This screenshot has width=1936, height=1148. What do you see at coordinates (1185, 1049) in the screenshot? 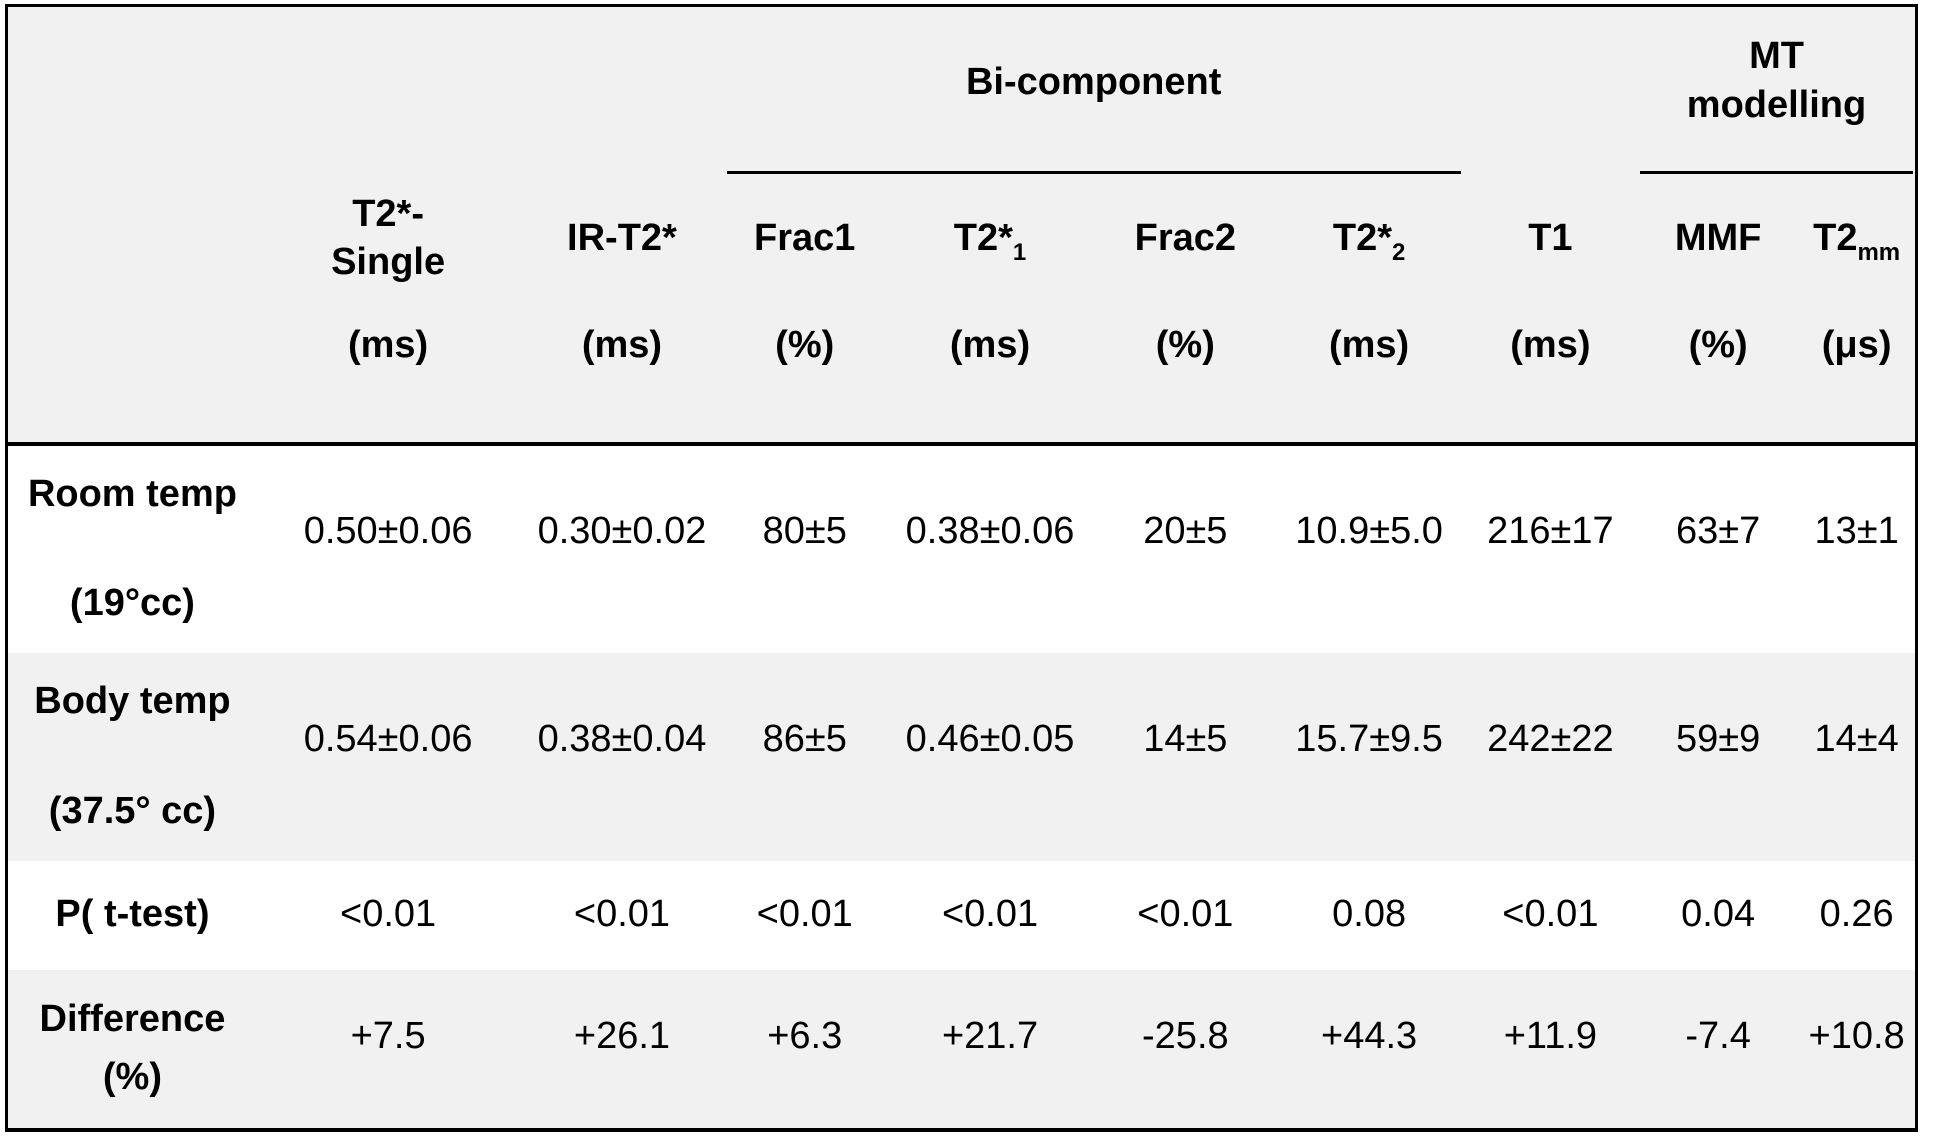
I see `value-cell: -25.8` at bounding box center [1185, 1049].